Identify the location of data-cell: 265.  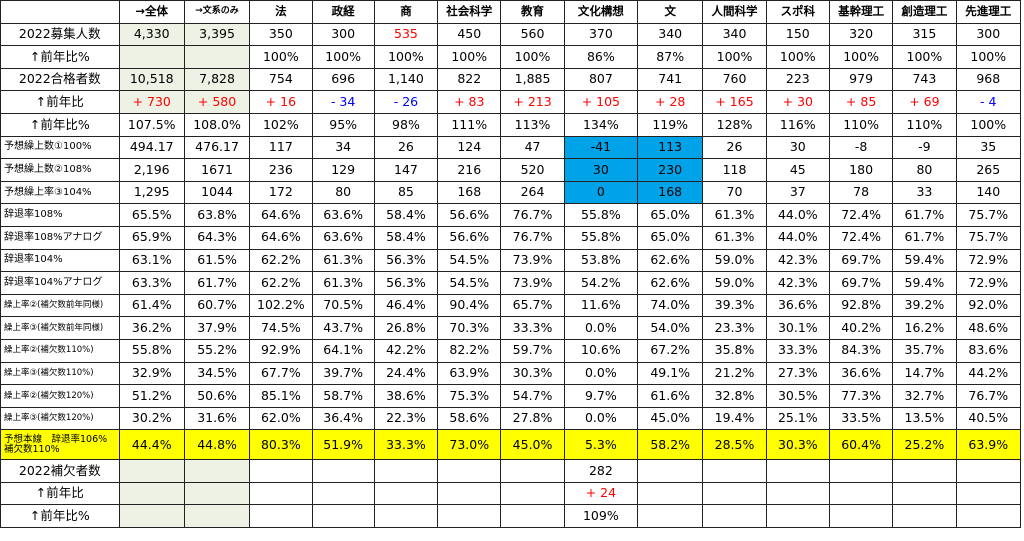
(988, 170).